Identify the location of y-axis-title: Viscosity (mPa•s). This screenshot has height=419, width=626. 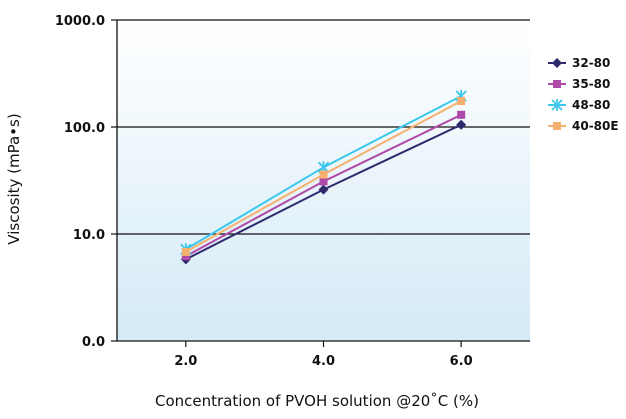
(14, 178).